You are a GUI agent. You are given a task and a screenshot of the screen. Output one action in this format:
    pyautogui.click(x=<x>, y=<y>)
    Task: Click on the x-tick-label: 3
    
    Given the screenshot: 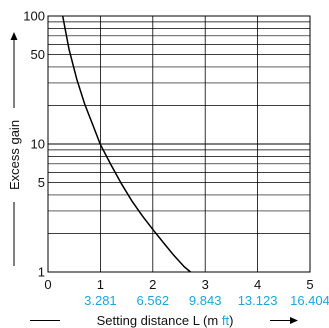 What is the action you would take?
    pyautogui.click(x=205, y=284)
    